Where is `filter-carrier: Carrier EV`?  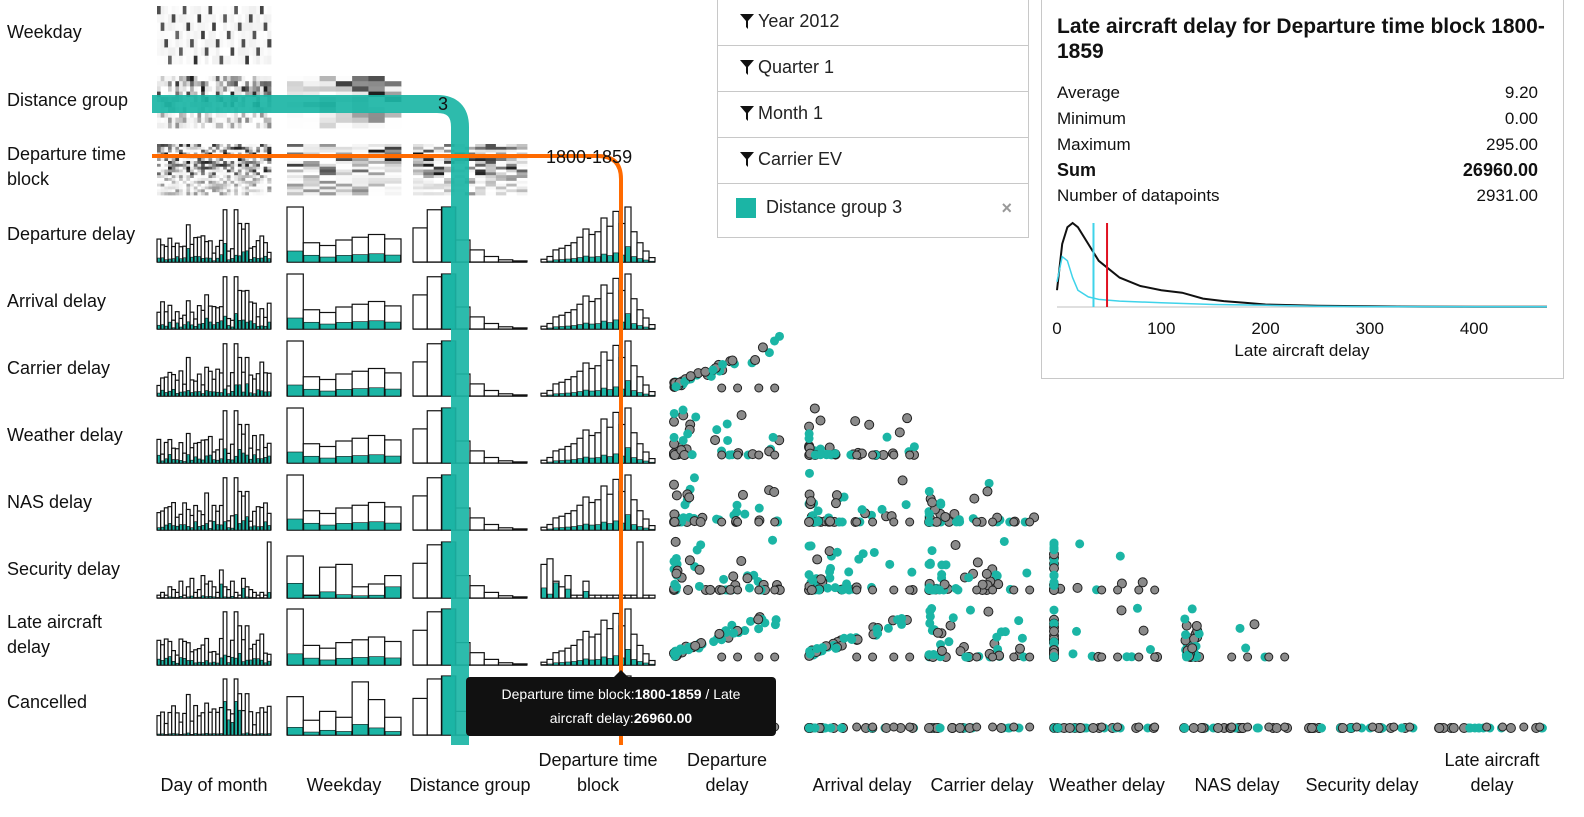
filter-carrier: Carrier EV is located at coordinates (873, 161).